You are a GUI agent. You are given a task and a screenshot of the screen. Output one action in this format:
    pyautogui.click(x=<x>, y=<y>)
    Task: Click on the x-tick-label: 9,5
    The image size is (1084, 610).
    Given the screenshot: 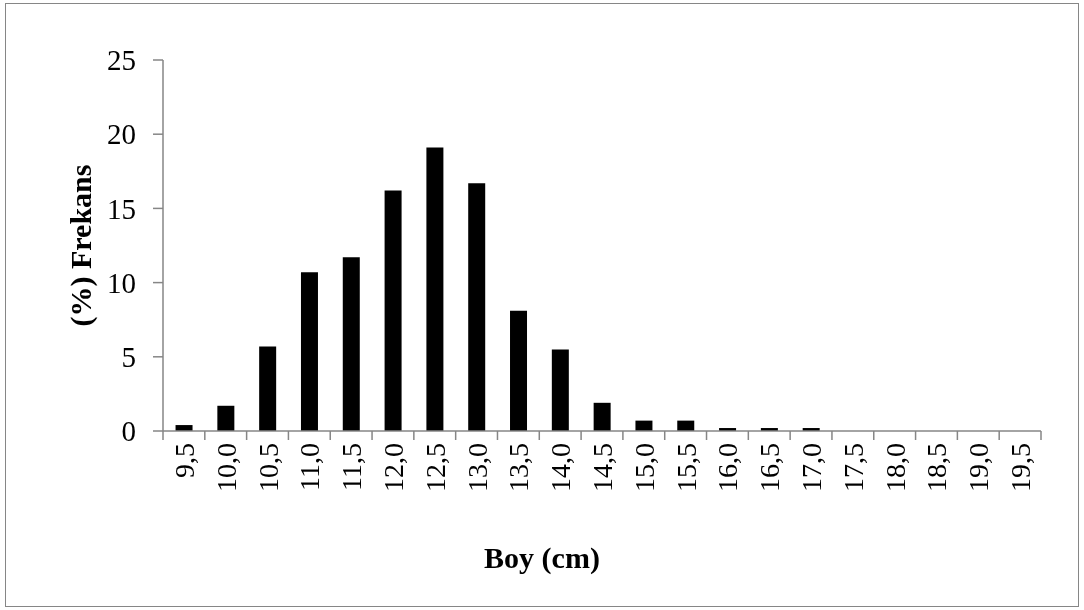 What is the action you would take?
    pyautogui.click(x=184, y=460)
    